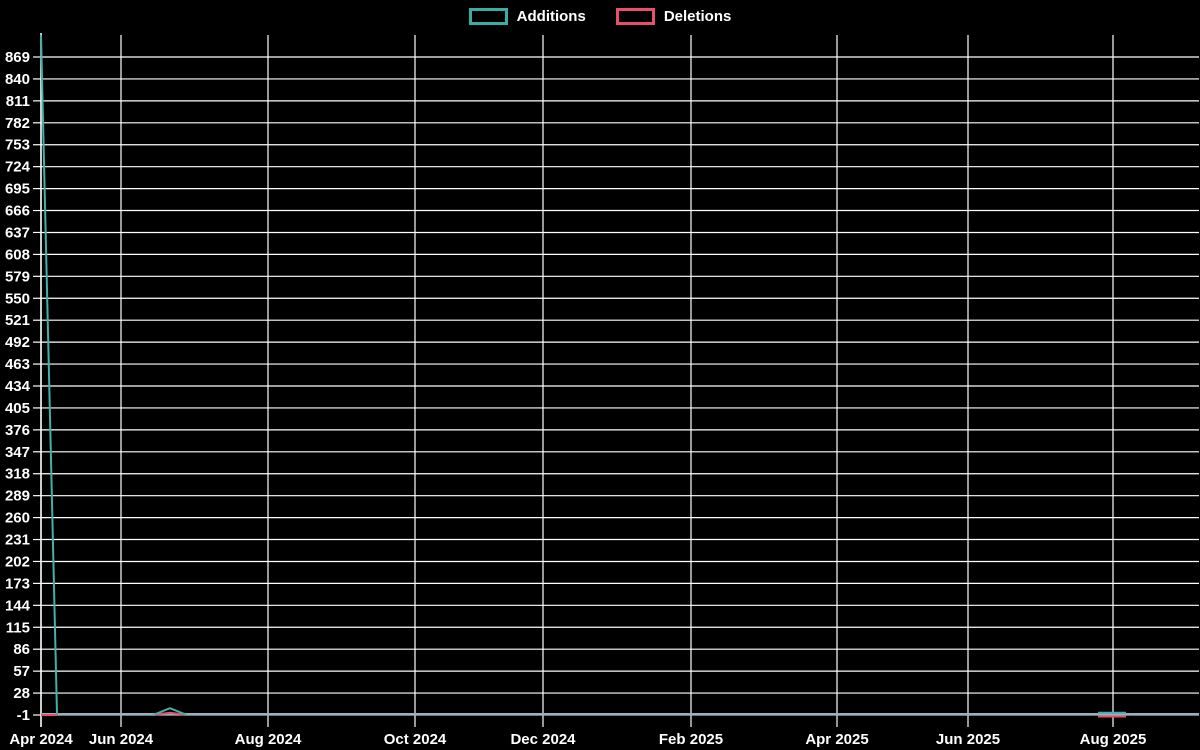 This screenshot has height=750, width=1200. I want to click on svg-text: Feb 2025, so click(691, 739).